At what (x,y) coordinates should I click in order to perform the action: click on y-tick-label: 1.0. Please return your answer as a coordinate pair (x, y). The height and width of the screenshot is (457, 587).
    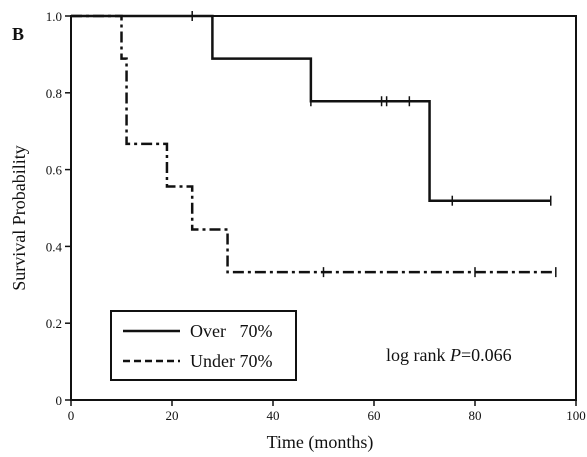
    Looking at the image, I should click on (54, 16).